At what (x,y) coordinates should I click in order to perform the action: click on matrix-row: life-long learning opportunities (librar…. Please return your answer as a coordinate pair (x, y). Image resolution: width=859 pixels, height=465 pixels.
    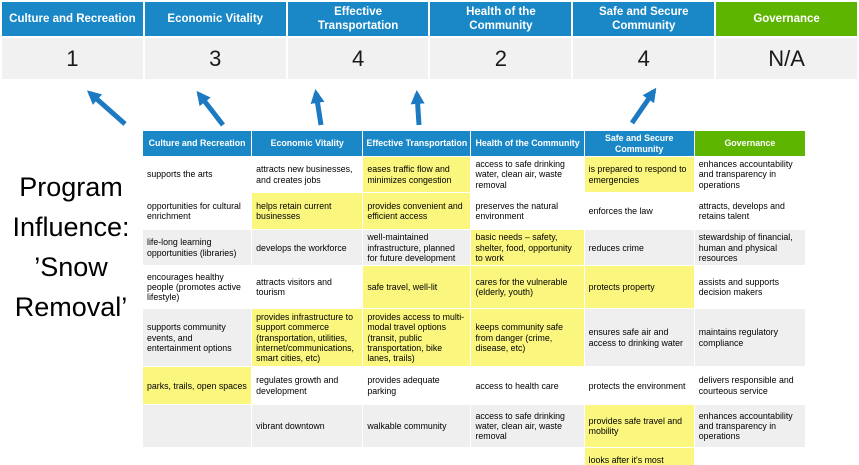
    Looking at the image, I should click on (474, 248).